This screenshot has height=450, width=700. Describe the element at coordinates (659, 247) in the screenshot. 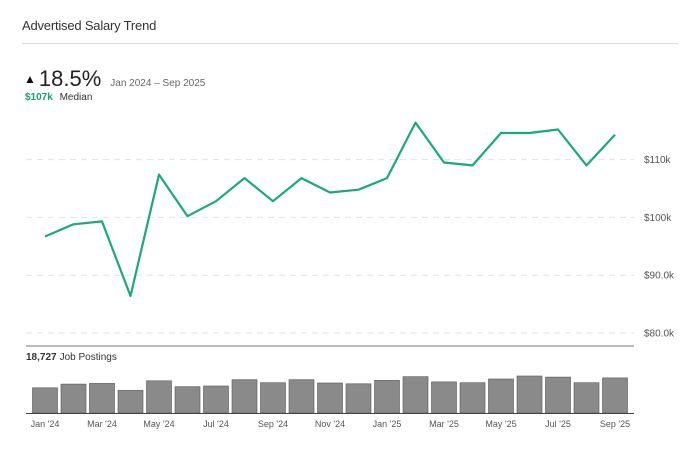

I see `y-axis-ticks: $110k $100k $90.0k $80.0k` at that location.